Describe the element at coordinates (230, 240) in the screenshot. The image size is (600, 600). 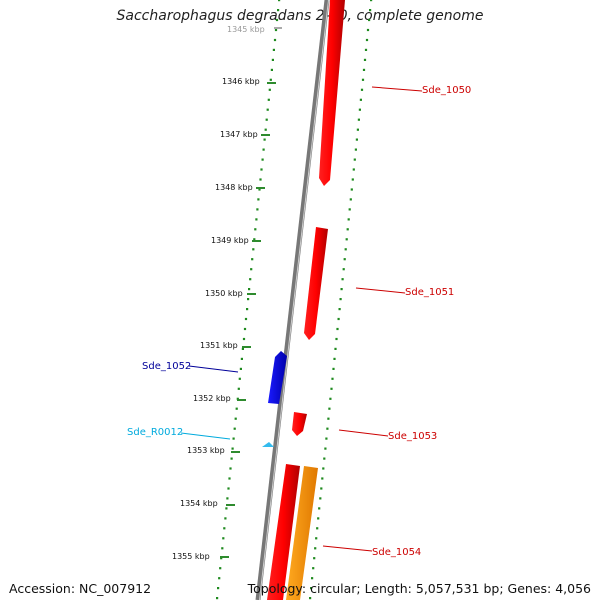
I see `tick-label-1349: 1349 kbp` at that location.